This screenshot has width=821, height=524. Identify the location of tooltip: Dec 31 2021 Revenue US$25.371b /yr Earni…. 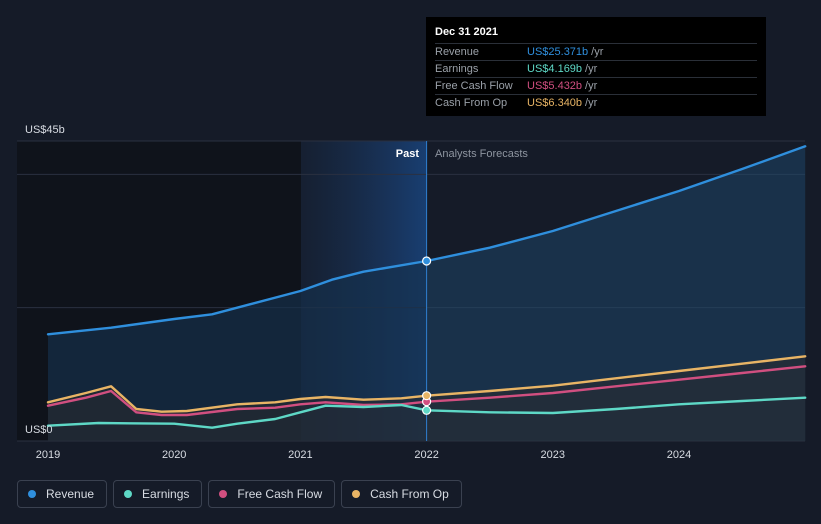
(596, 66).